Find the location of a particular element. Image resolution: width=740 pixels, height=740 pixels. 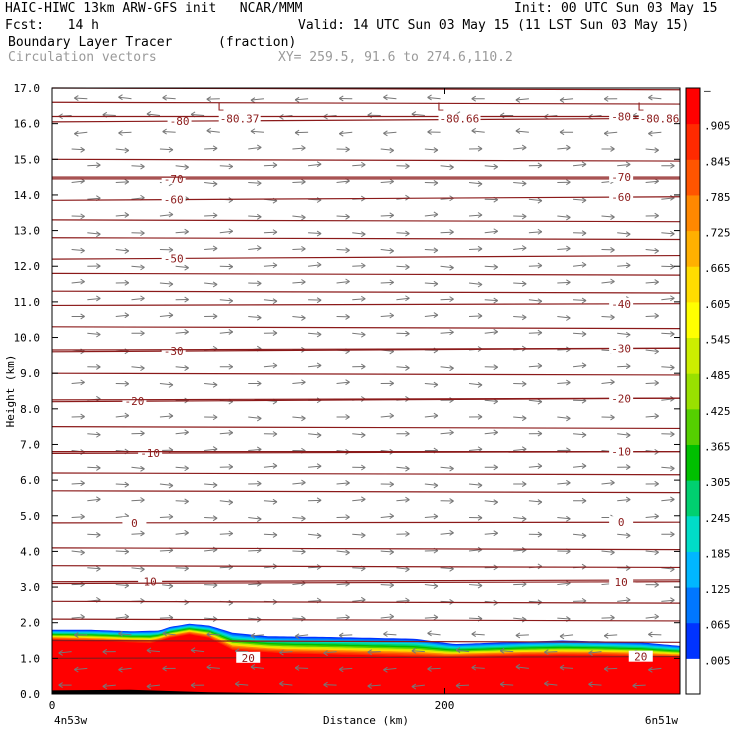

colorbar-label: .185 is located at coordinates (717, 553).